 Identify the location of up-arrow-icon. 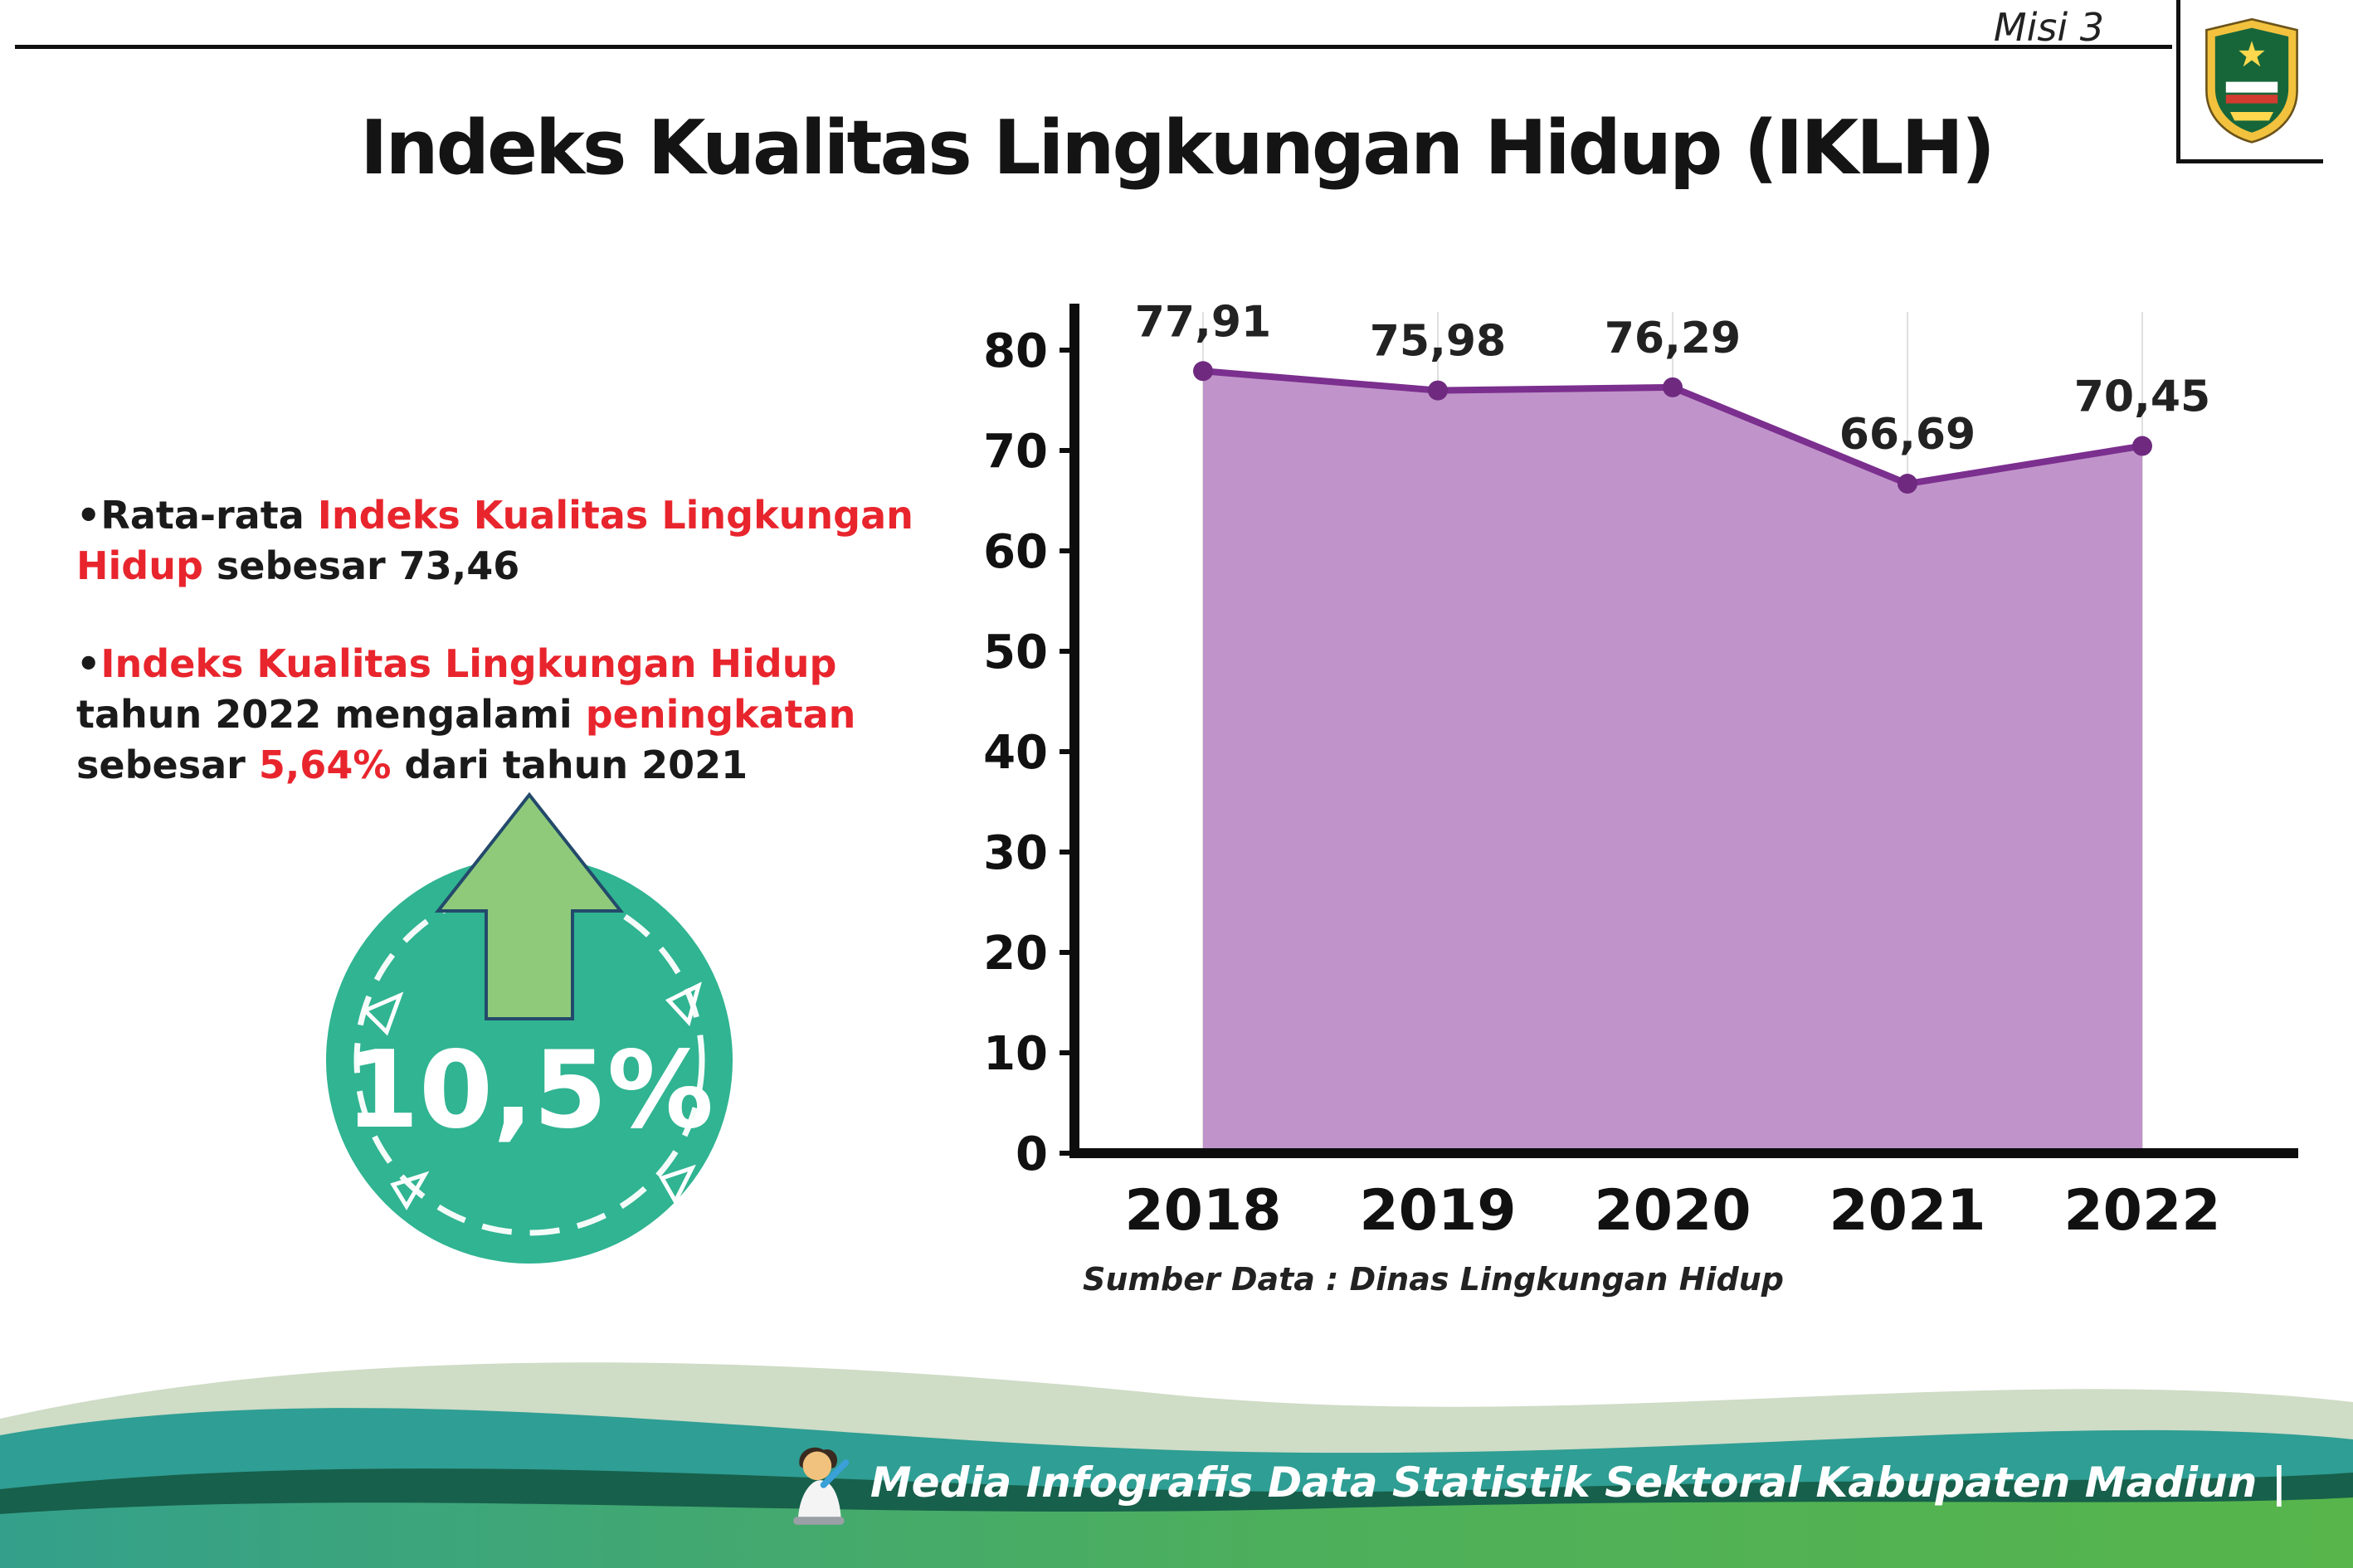
(529, 905).